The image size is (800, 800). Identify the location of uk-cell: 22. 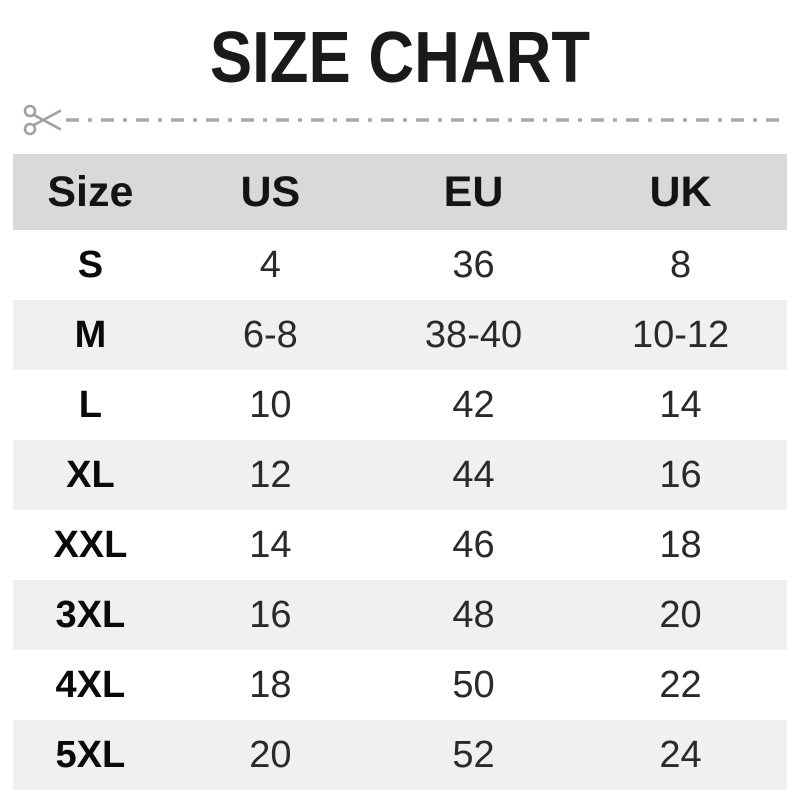
(680, 684).